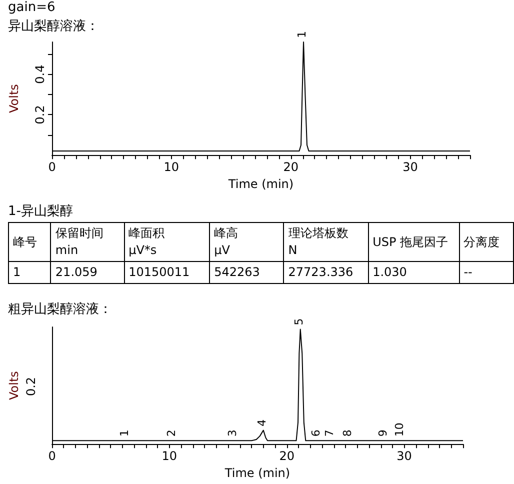 This screenshot has width=514, height=484. I want to click on text: 1.030, so click(389, 272).